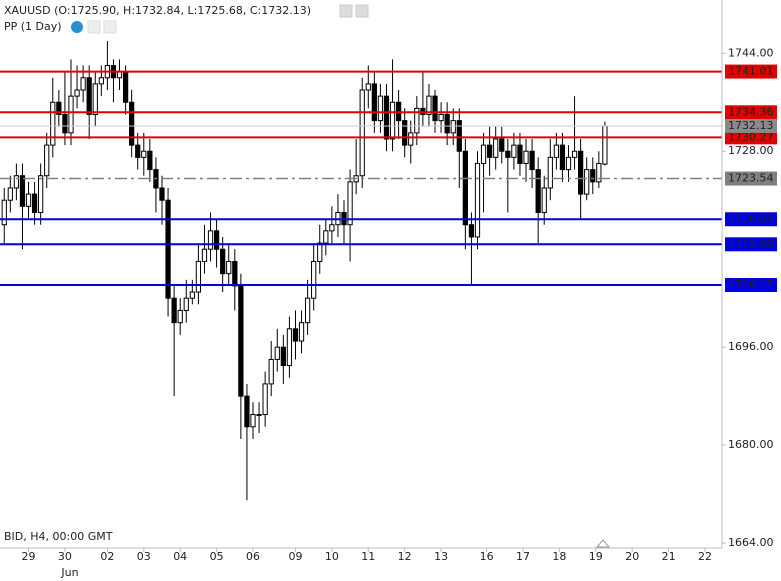 Image resolution: width=781 pixels, height=581 pixels. What do you see at coordinates (751, 346) in the screenshot?
I see `y-tick-label: 1696.00` at bounding box center [751, 346].